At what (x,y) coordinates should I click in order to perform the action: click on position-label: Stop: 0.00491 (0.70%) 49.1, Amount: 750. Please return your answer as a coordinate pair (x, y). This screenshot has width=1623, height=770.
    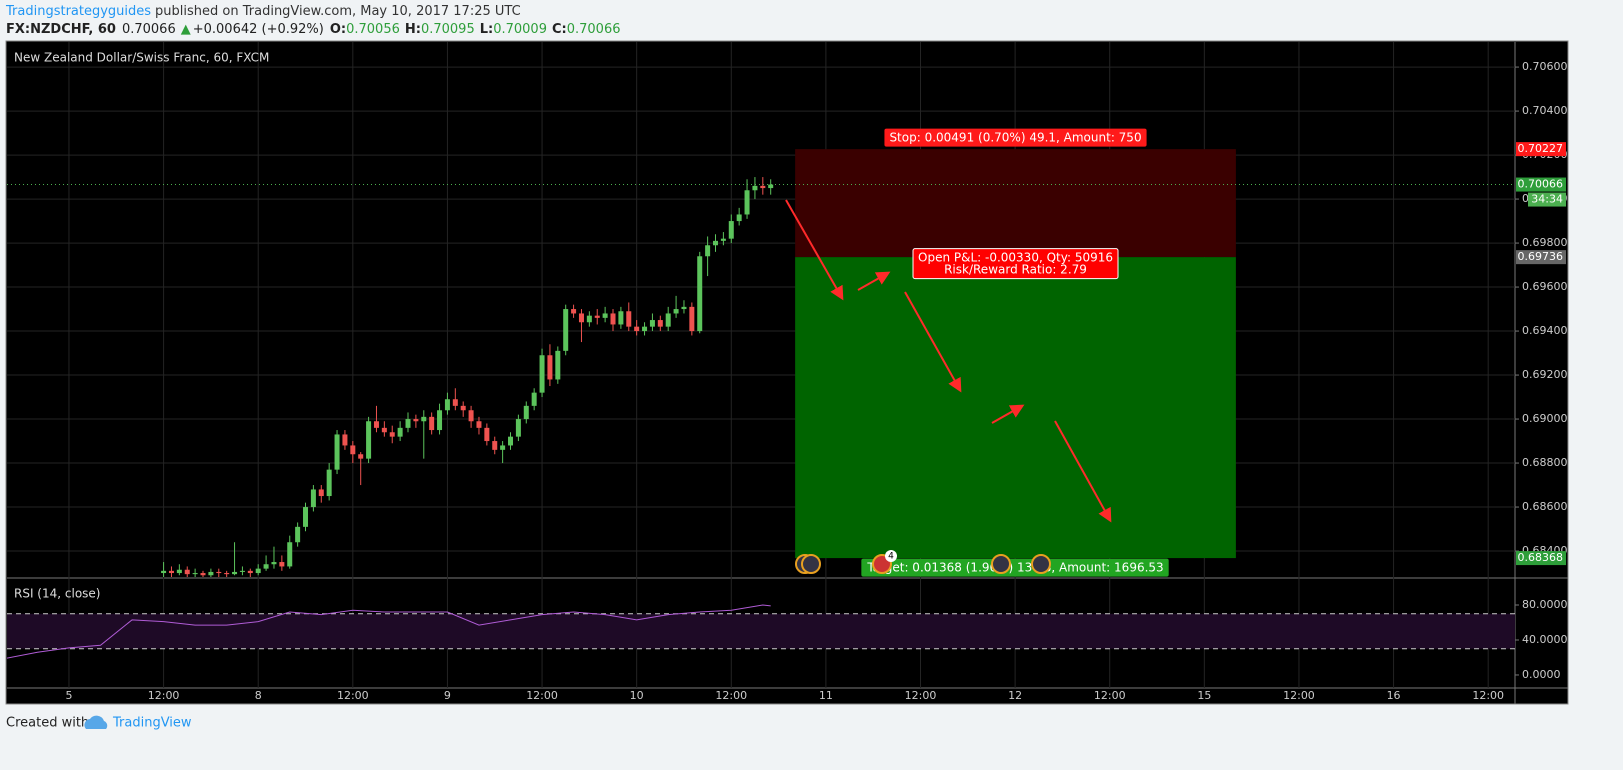
    Looking at the image, I should click on (1015, 138).